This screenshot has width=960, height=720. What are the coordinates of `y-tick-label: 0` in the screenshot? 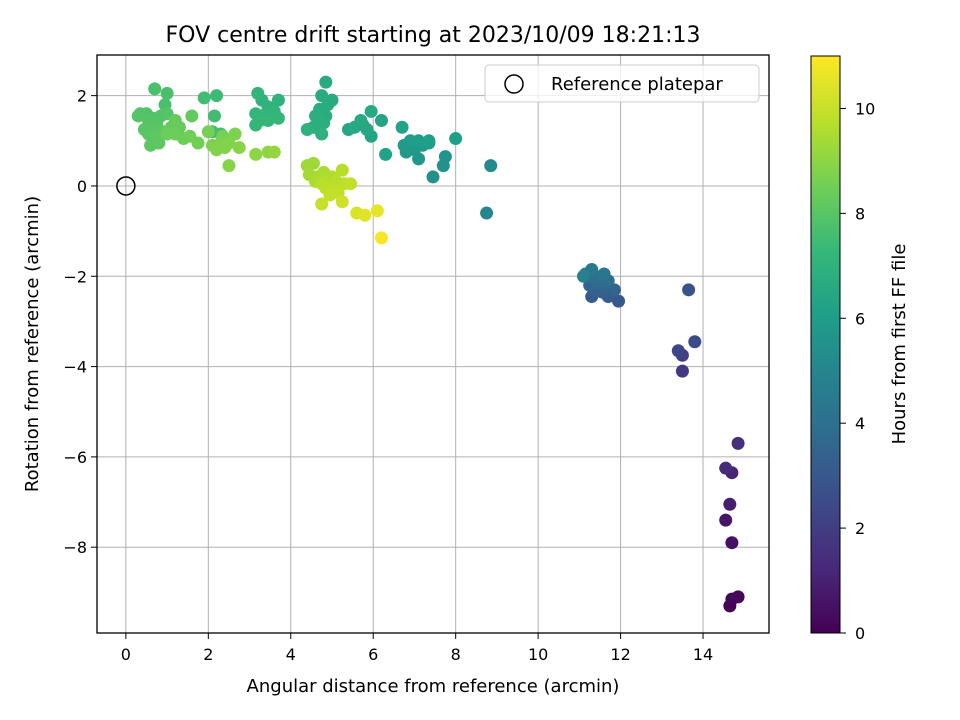 It's located at (82, 186).